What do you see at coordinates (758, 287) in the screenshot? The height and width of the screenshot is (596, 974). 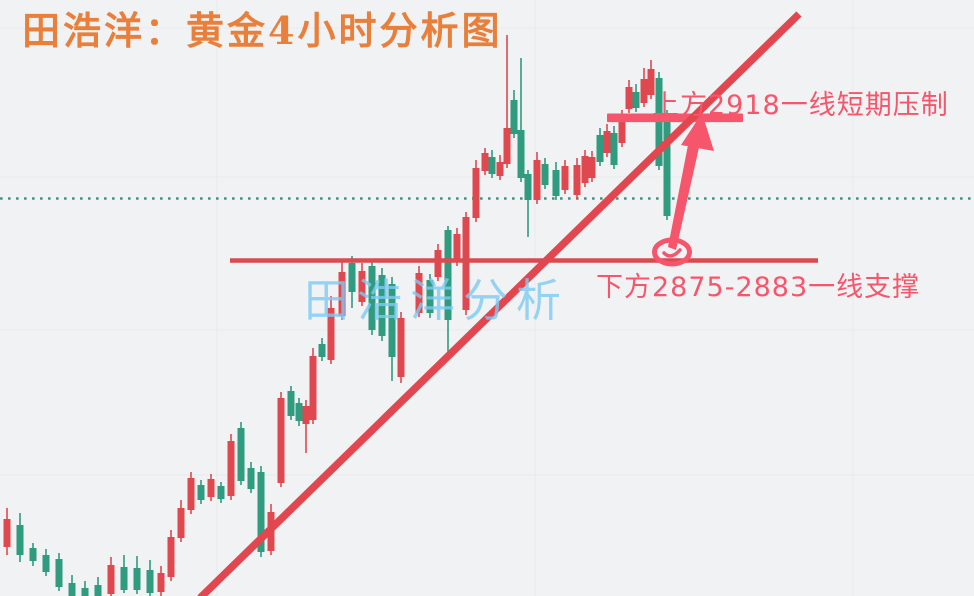 I see `support-label: 下方2875-2883一线支撑` at bounding box center [758, 287].